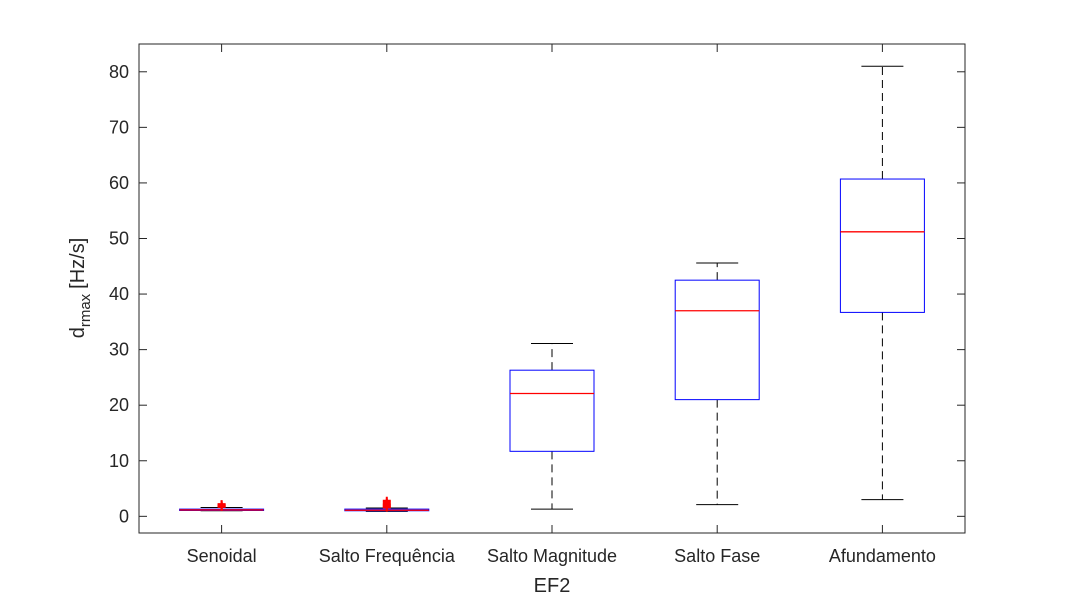  I want to click on y-tick-label: 40, so click(119, 294).